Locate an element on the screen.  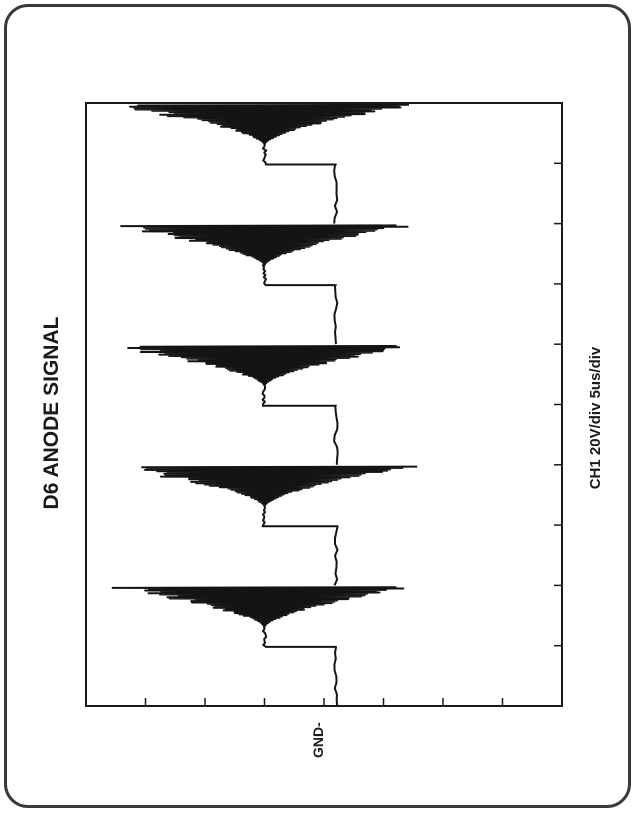
channel-settings-label: CH1 20V/div 5us/div is located at coordinates (595, 417).